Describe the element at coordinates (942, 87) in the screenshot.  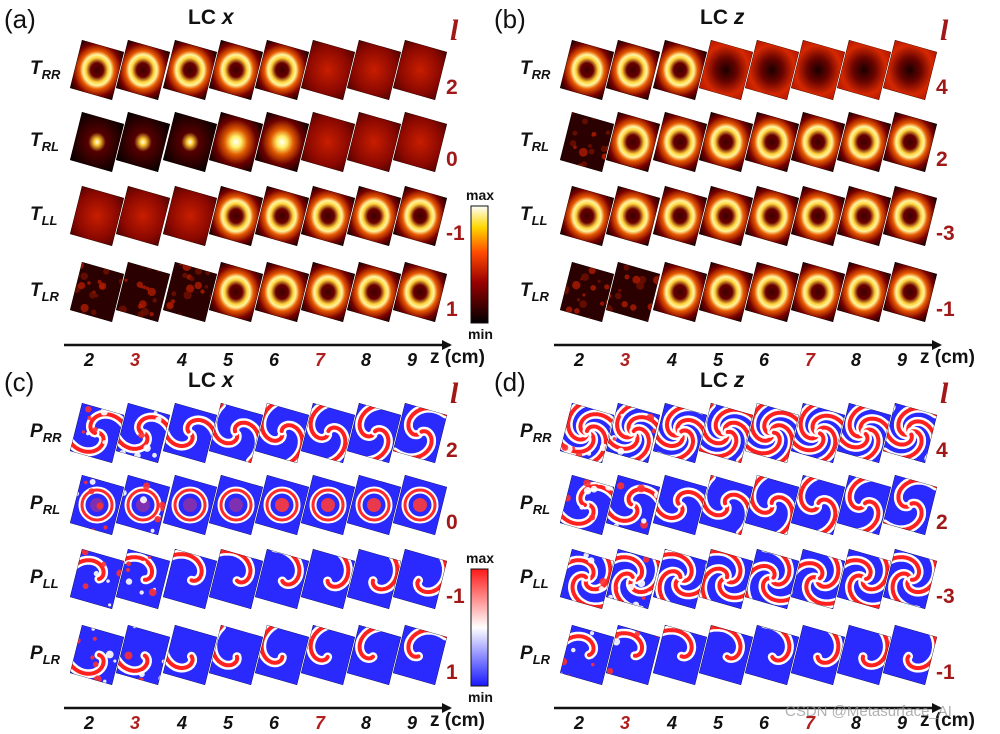
I see `l-value: 4` at that location.